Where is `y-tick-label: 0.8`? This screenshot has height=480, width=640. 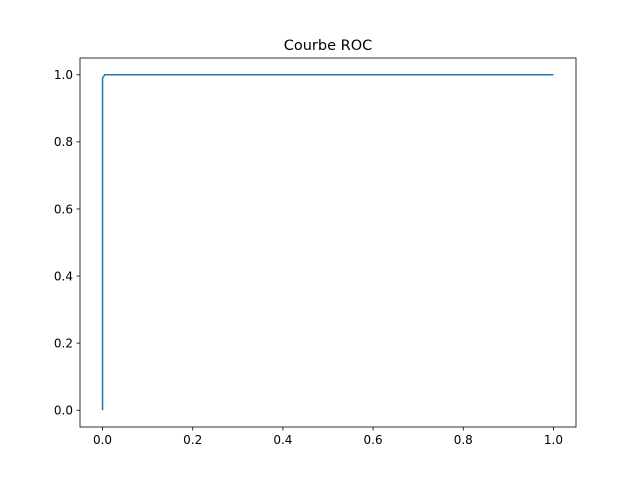
y-tick-label: 0.8 is located at coordinates (63, 142).